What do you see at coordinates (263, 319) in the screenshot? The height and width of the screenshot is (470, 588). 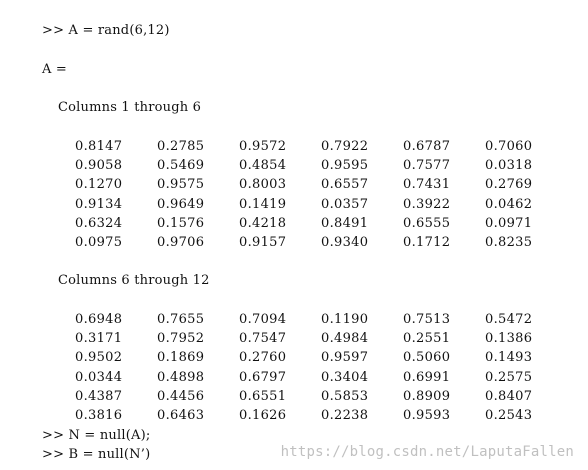 I see `matrix-cell: 0.7094` at bounding box center [263, 319].